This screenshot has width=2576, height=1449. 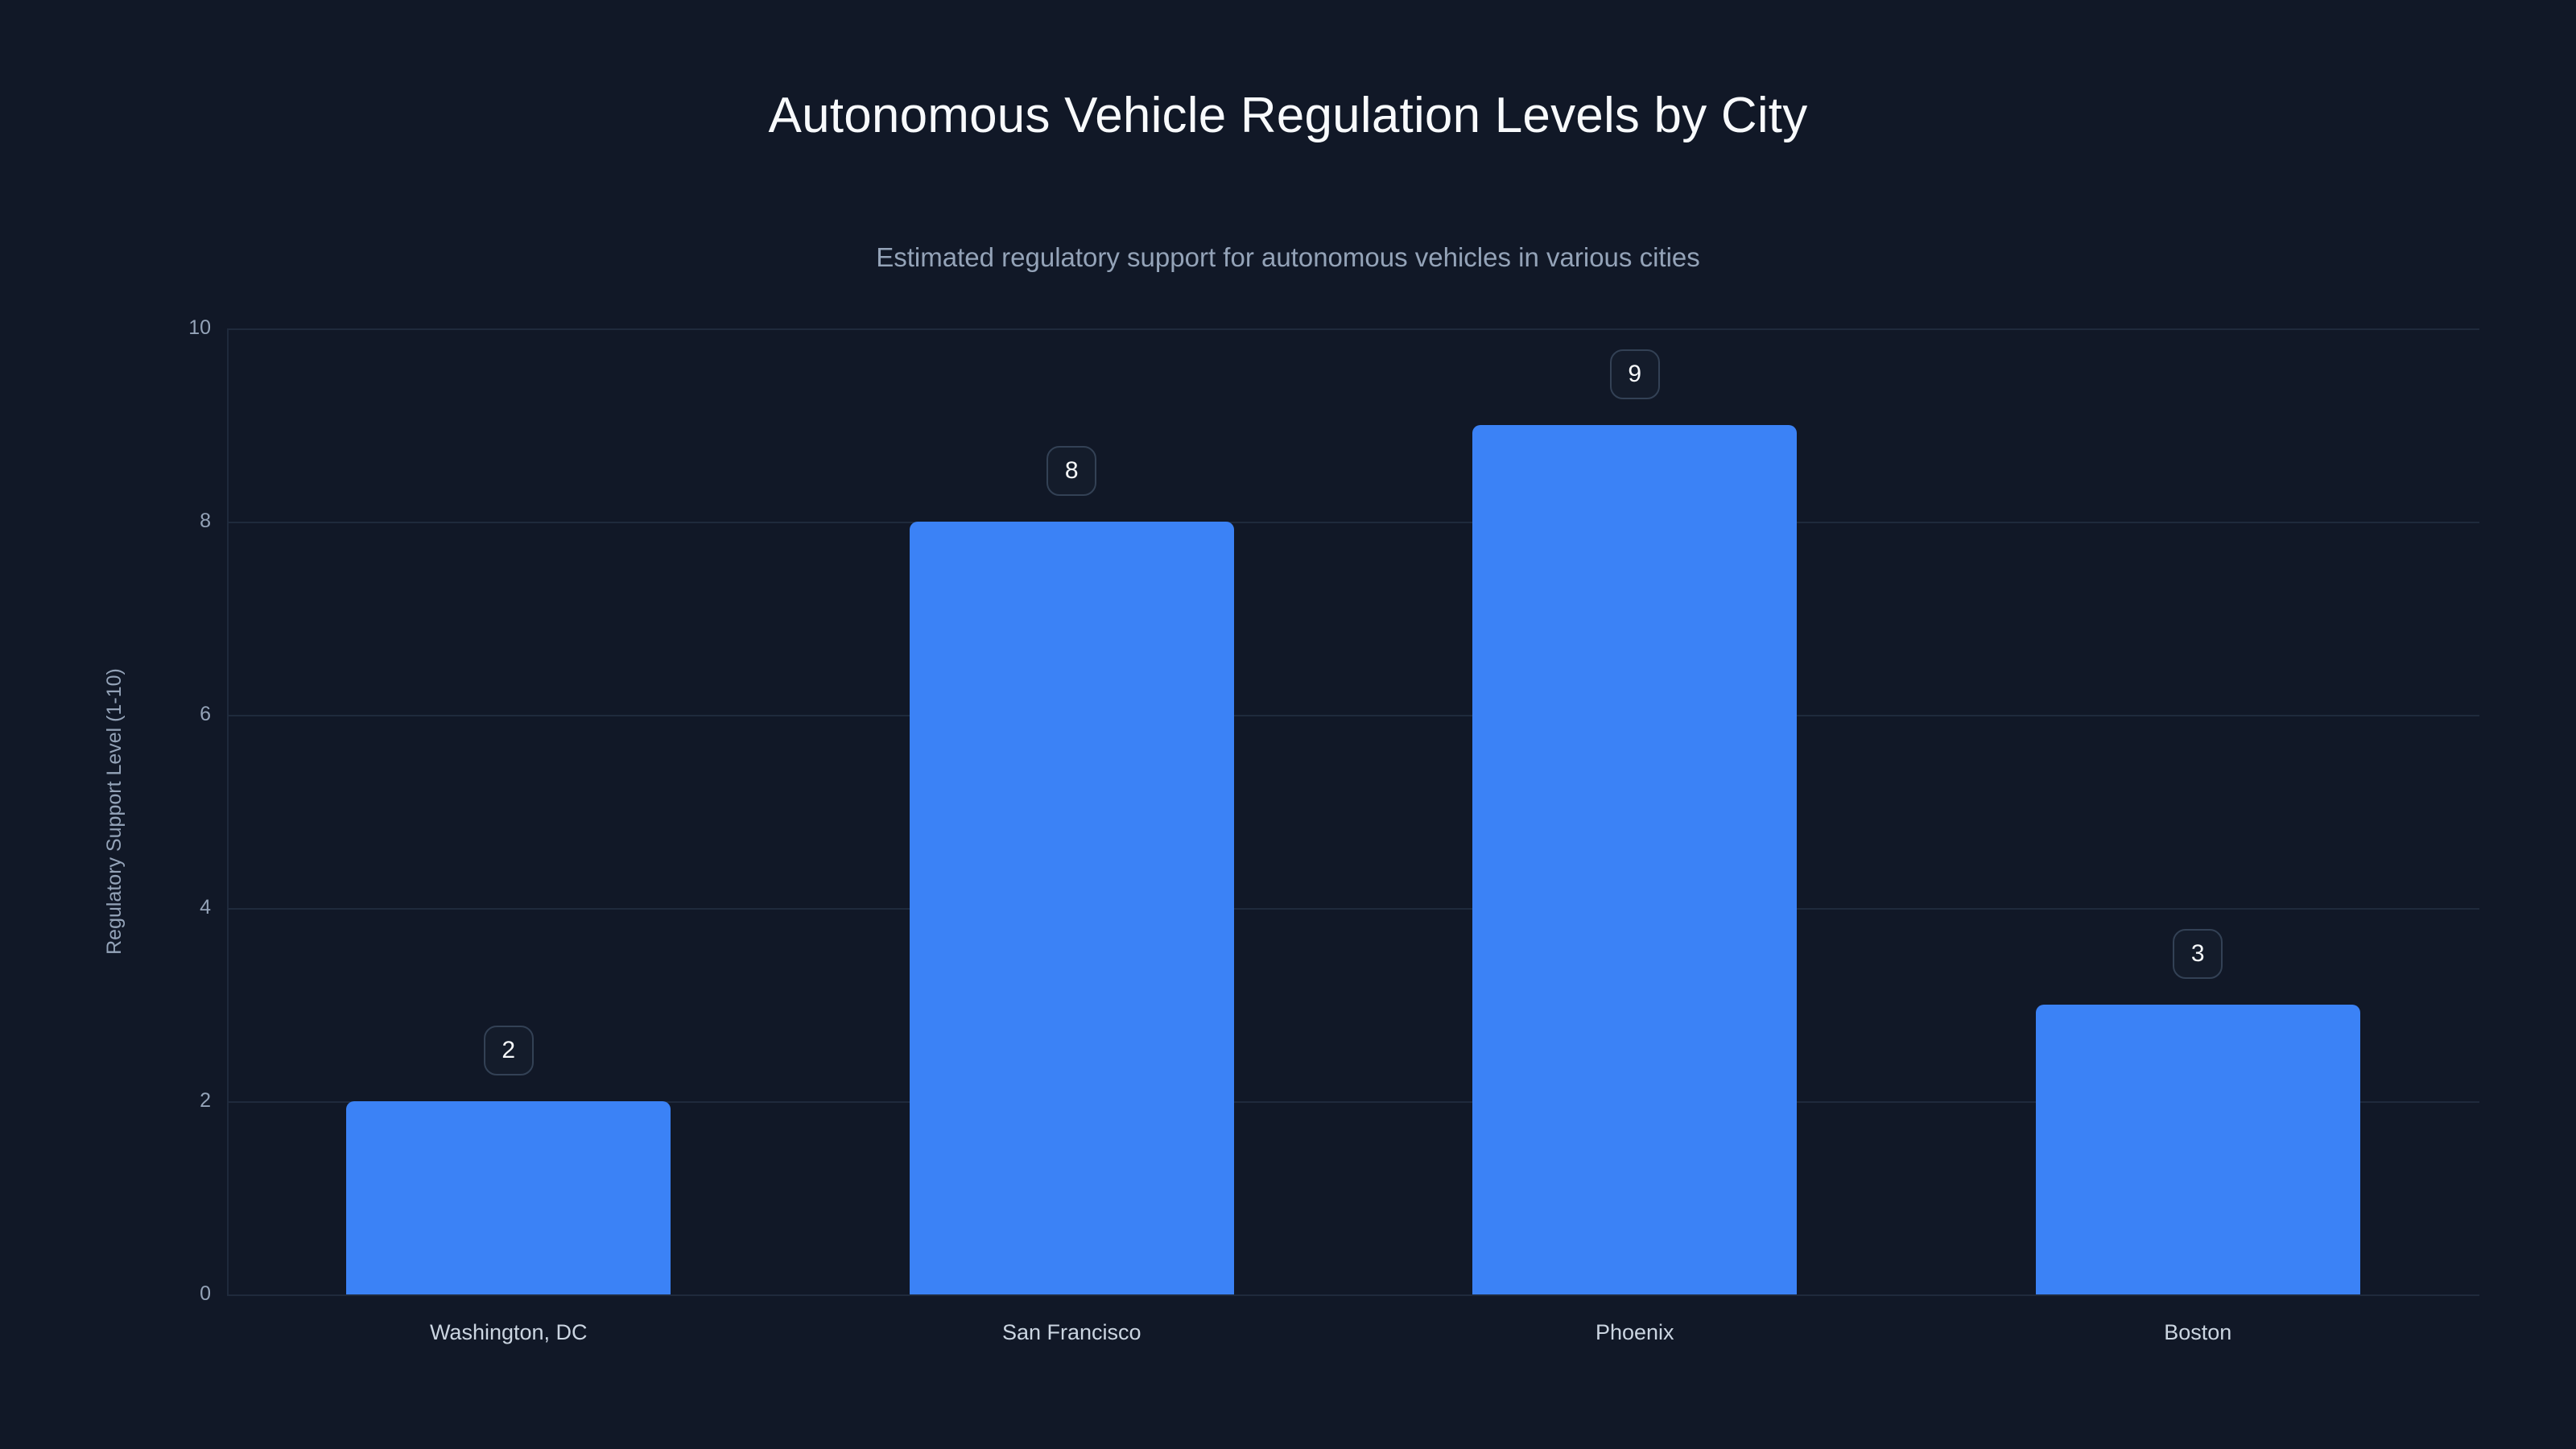 What do you see at coordinates (1634, 374) in the screenshot?
I see `bar-value-badge: 9` at bounding box center [1634, 374].